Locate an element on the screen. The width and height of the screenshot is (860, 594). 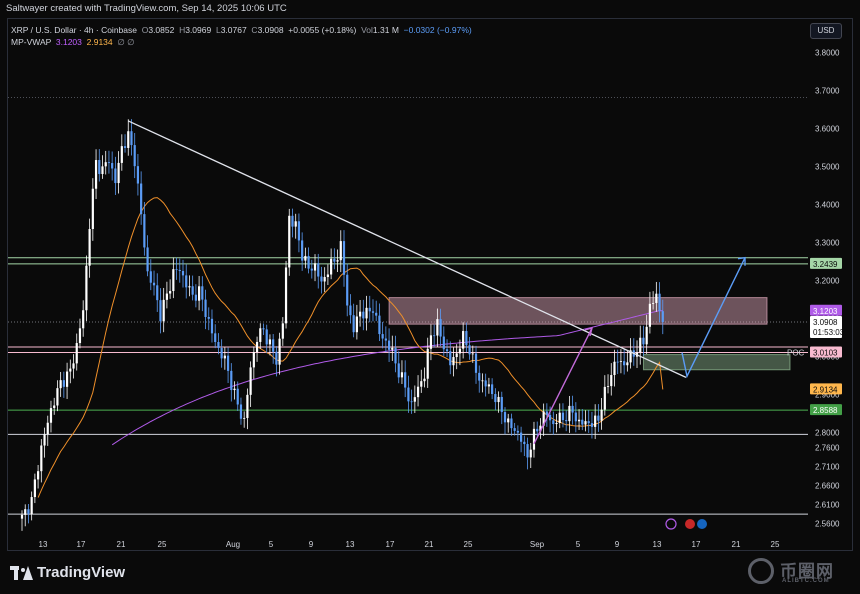
resistance-zone is located at coordinates (578, 311).